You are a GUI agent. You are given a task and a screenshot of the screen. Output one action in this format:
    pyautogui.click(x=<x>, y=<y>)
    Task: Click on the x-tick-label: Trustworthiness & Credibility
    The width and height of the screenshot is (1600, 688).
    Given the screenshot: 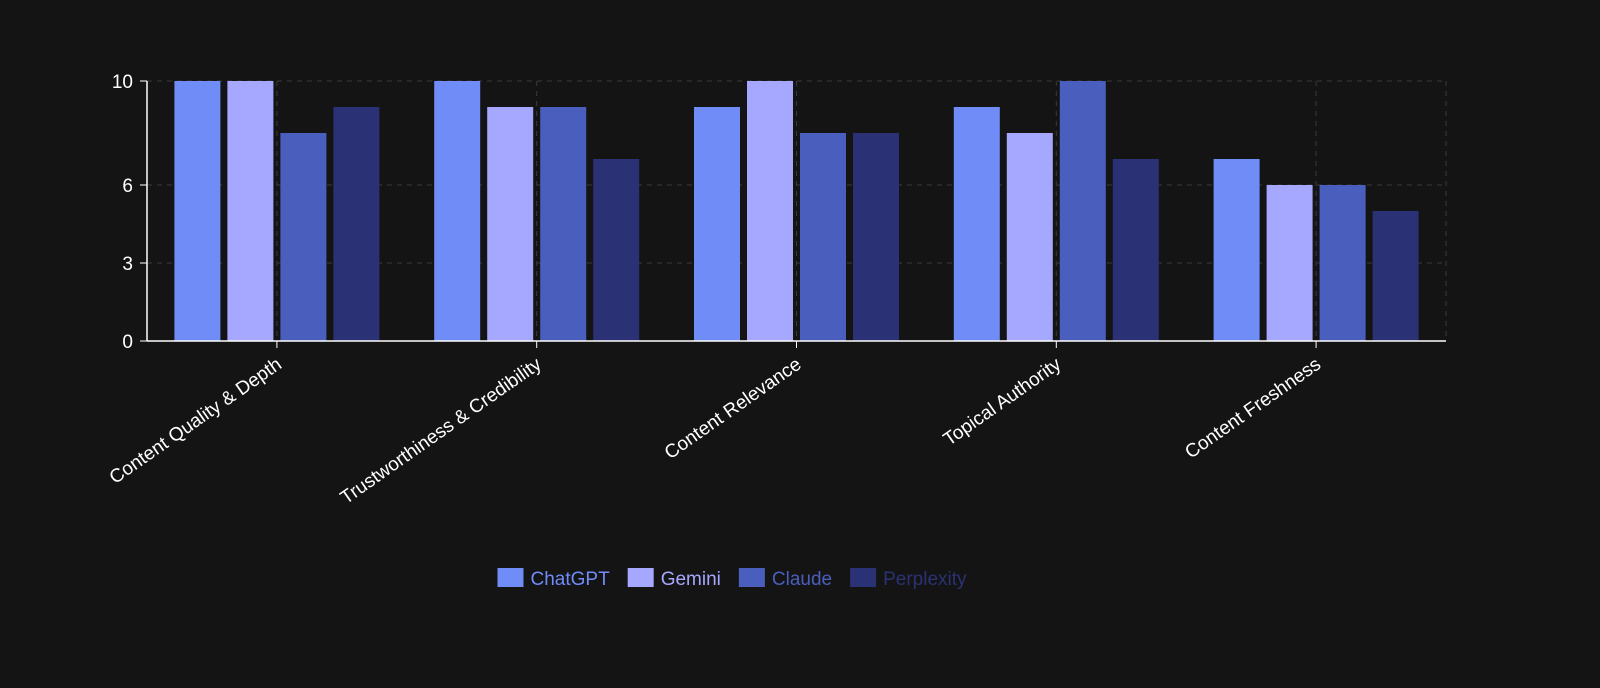 What is the action you would take?
    pyautogui.click(x=441, y=431)
    